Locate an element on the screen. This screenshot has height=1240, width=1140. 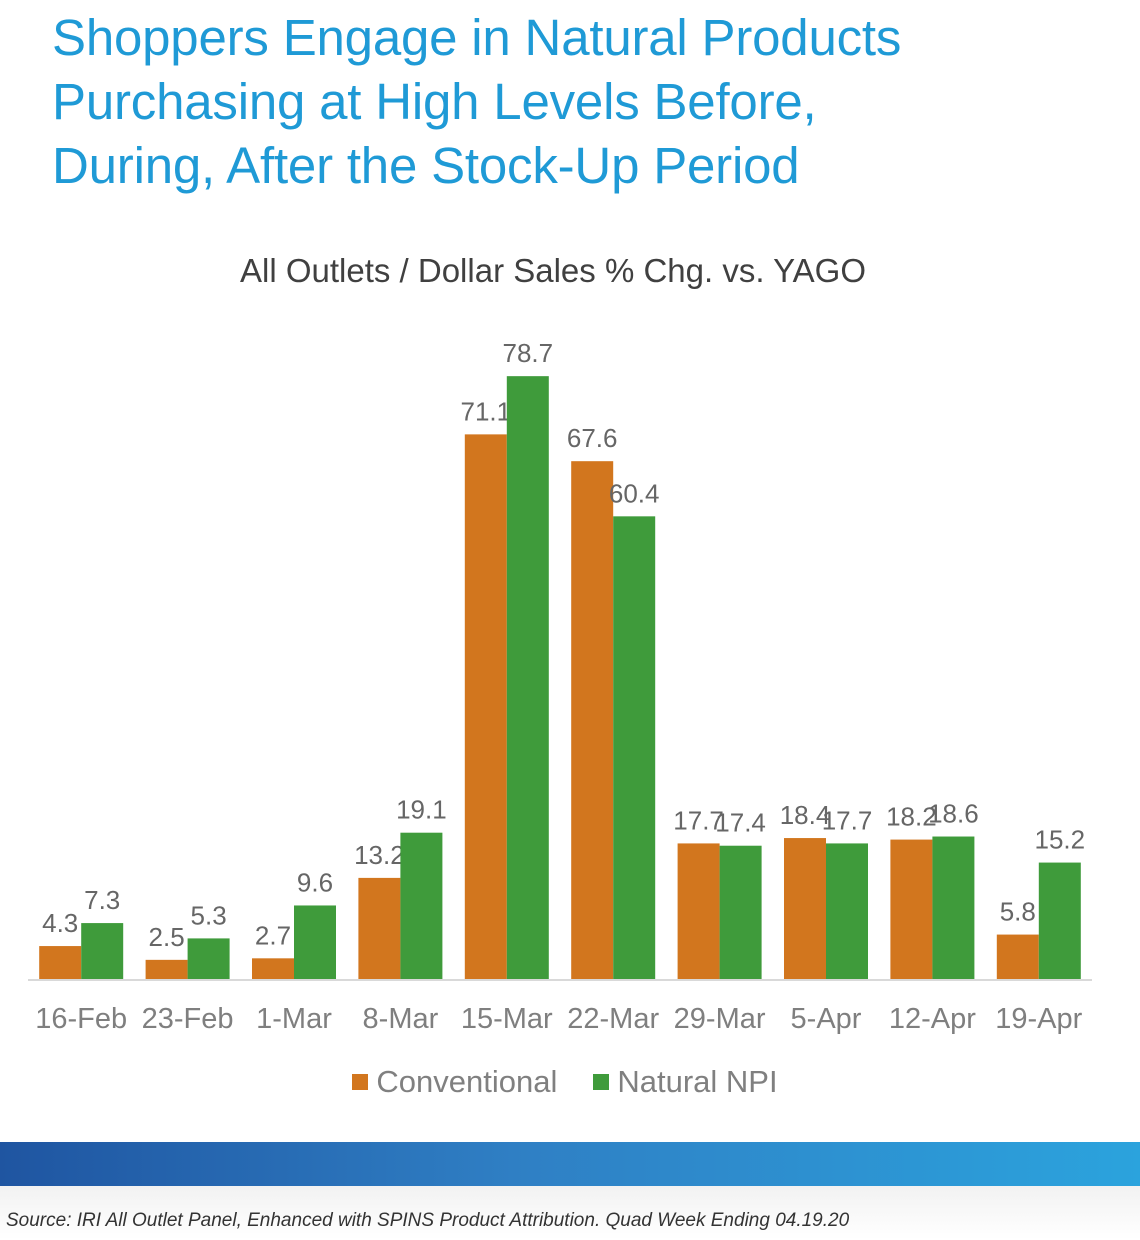
legend-label-natural: Natural NPI is located at coordinates (697, 1081).